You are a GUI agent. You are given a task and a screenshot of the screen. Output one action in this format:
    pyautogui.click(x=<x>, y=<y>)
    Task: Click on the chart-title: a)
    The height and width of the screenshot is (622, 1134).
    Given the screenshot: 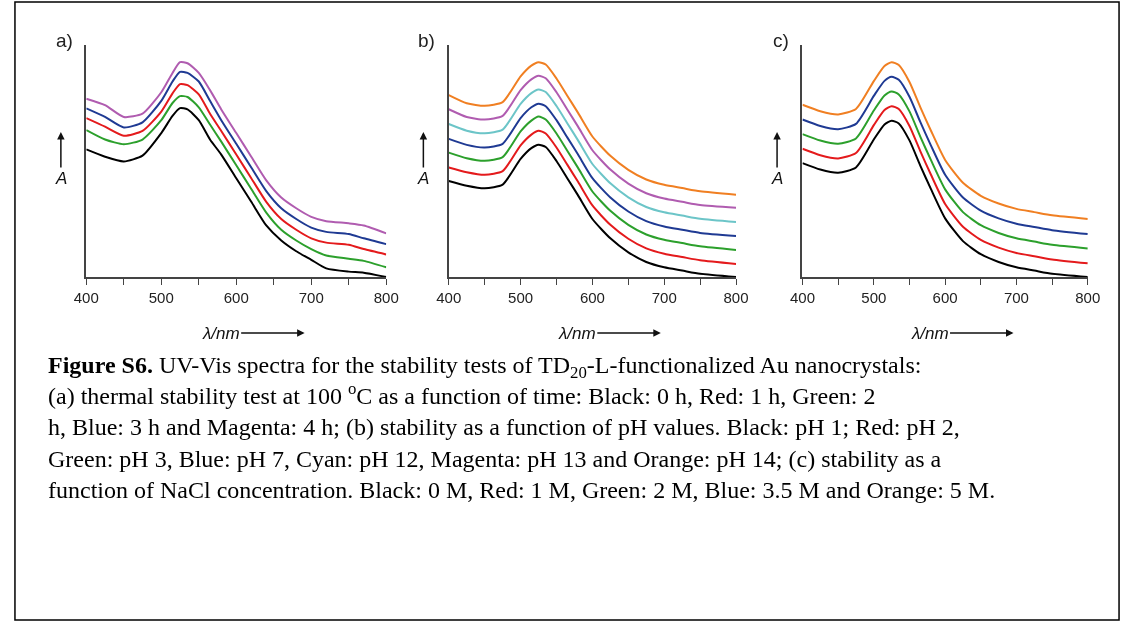 What is the action you would take?
    pyautogui.click(x=64, y=40)
    